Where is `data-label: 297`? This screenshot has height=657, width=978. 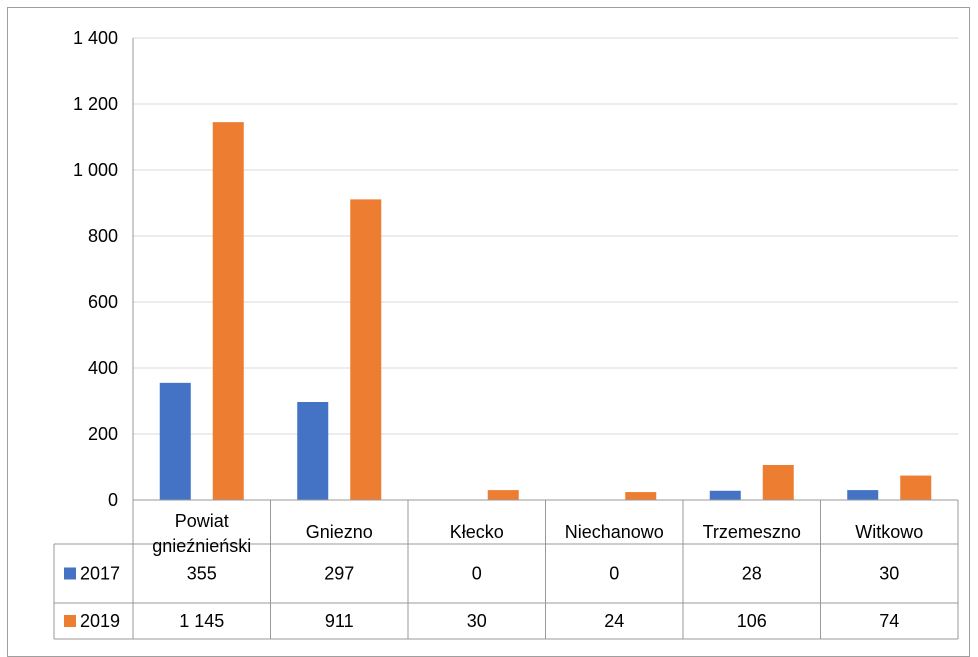
data-label: 297 is located at coordinates (339, 574).